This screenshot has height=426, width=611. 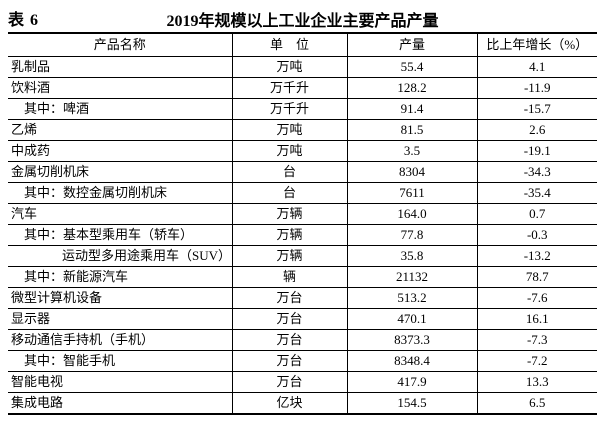 What do you see at coordinates (537, 172) in the screenshot?
I see `cell-growth: -34.3` at bounding box center [537, 172].